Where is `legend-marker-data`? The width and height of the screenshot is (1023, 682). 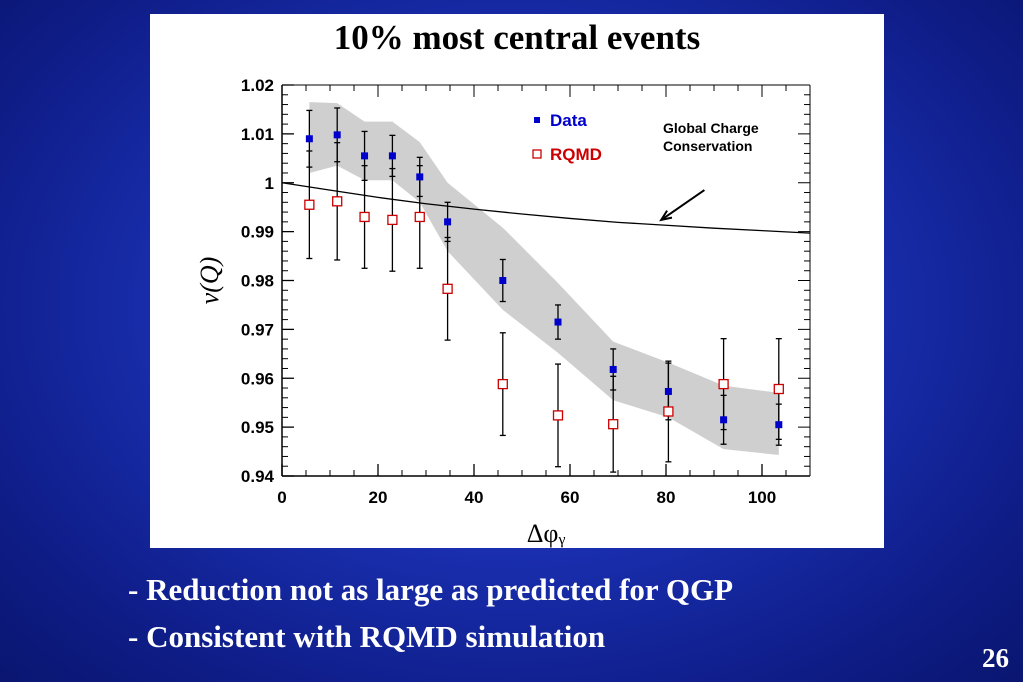
legend-marker-data is located at coordinates (537, 120).